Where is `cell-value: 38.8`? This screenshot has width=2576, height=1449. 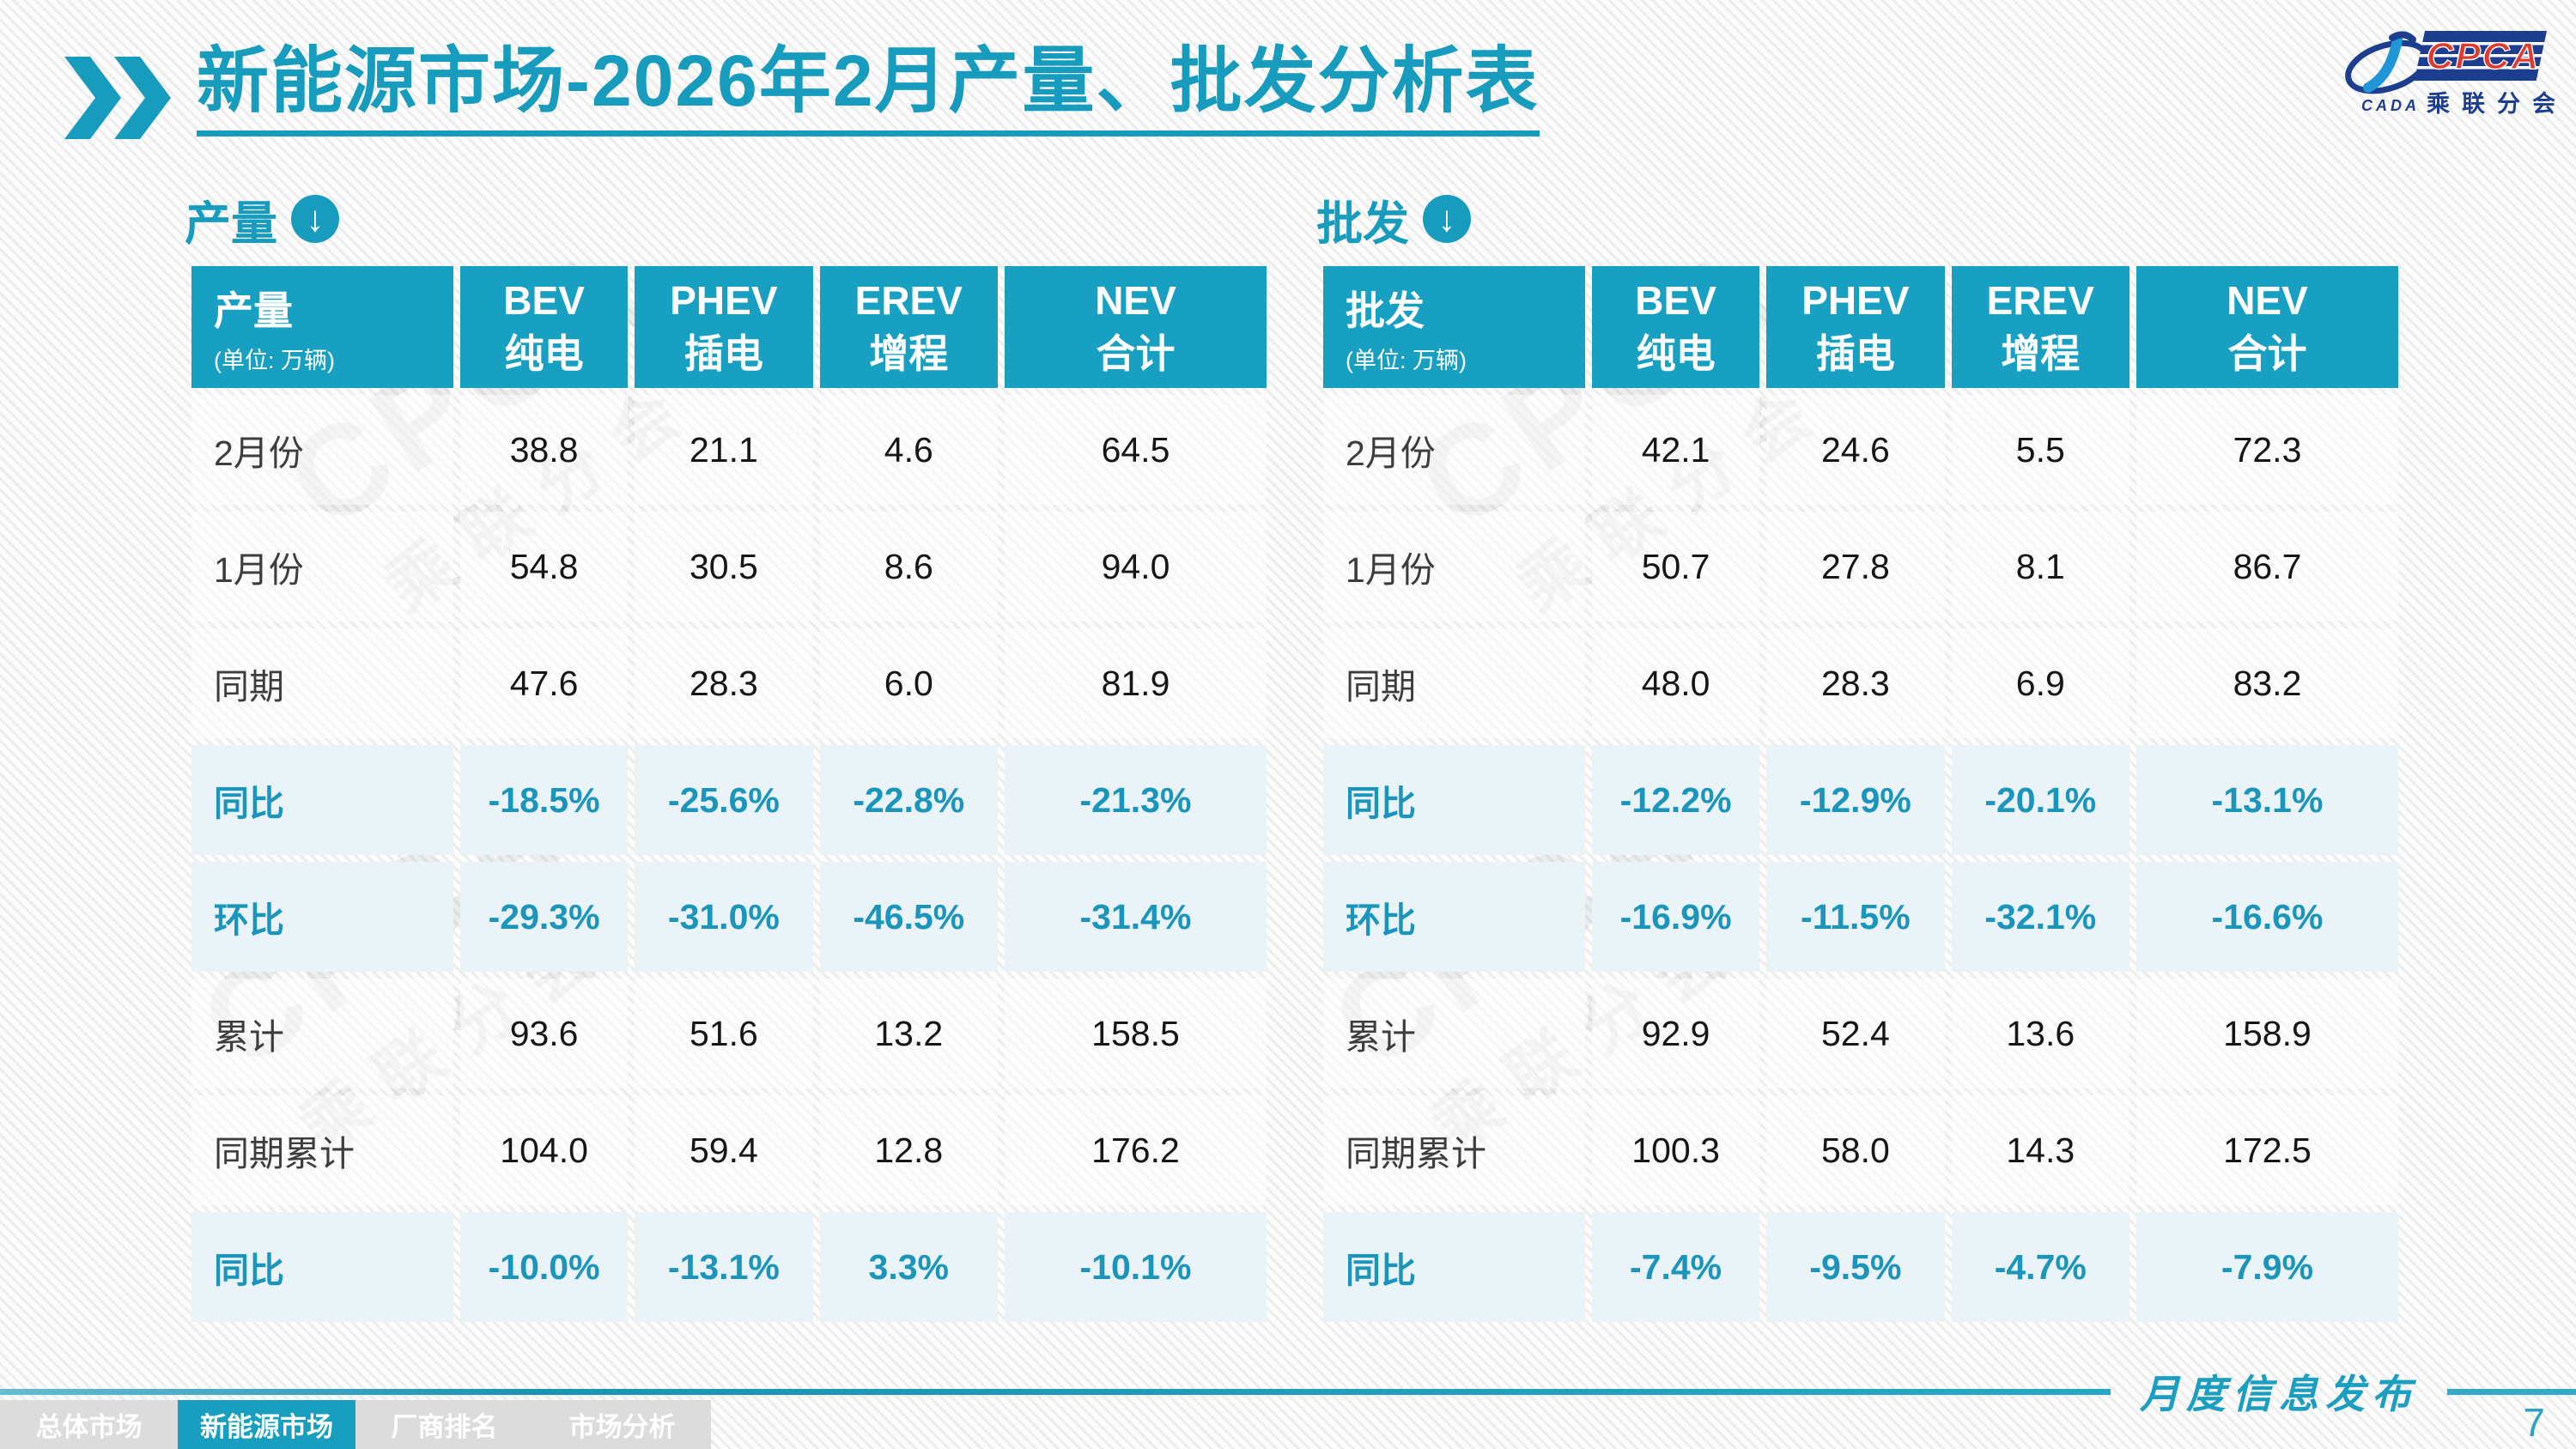 cell-value: 38.8 is located at coordinates (544, 450).